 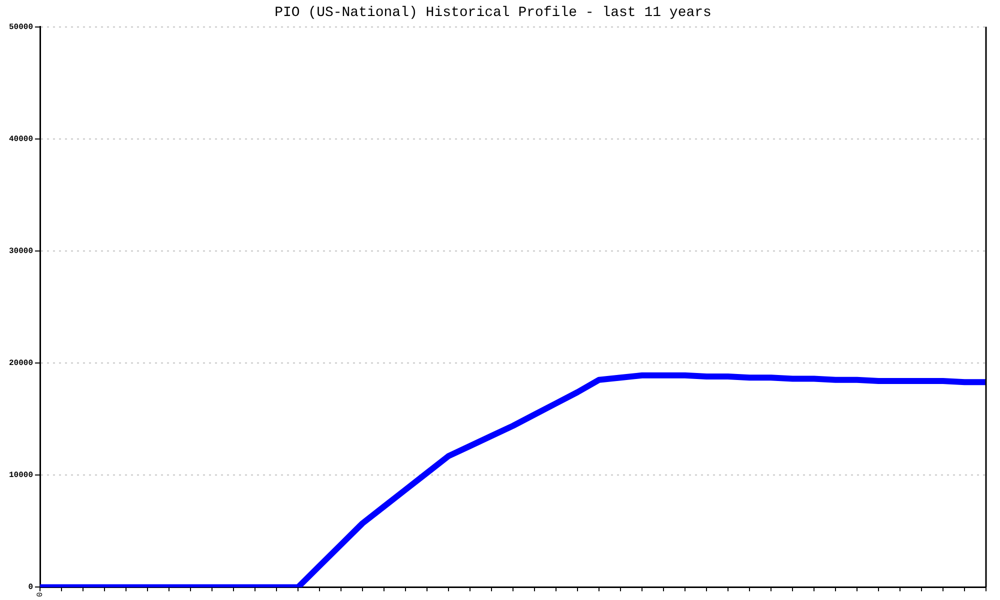 What do you see at coordinates (21, 475) in the screenshot?
I see `y-tick-label: 10000` at bounding box center [21, 475].